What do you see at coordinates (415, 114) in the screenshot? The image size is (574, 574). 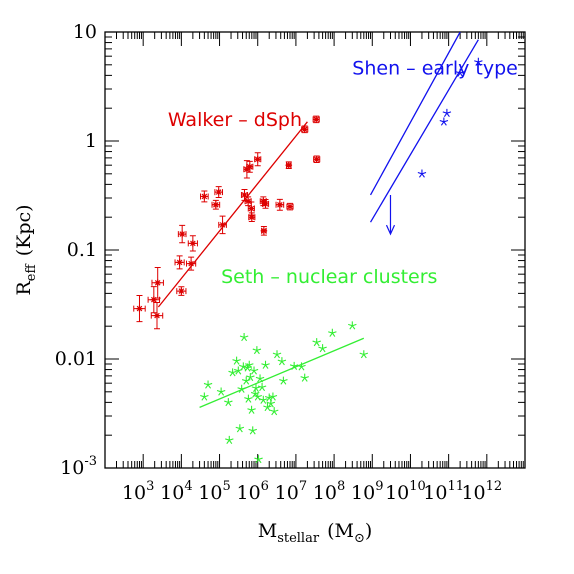 I see `shen-upper-line` at bounding box center [415, 114].